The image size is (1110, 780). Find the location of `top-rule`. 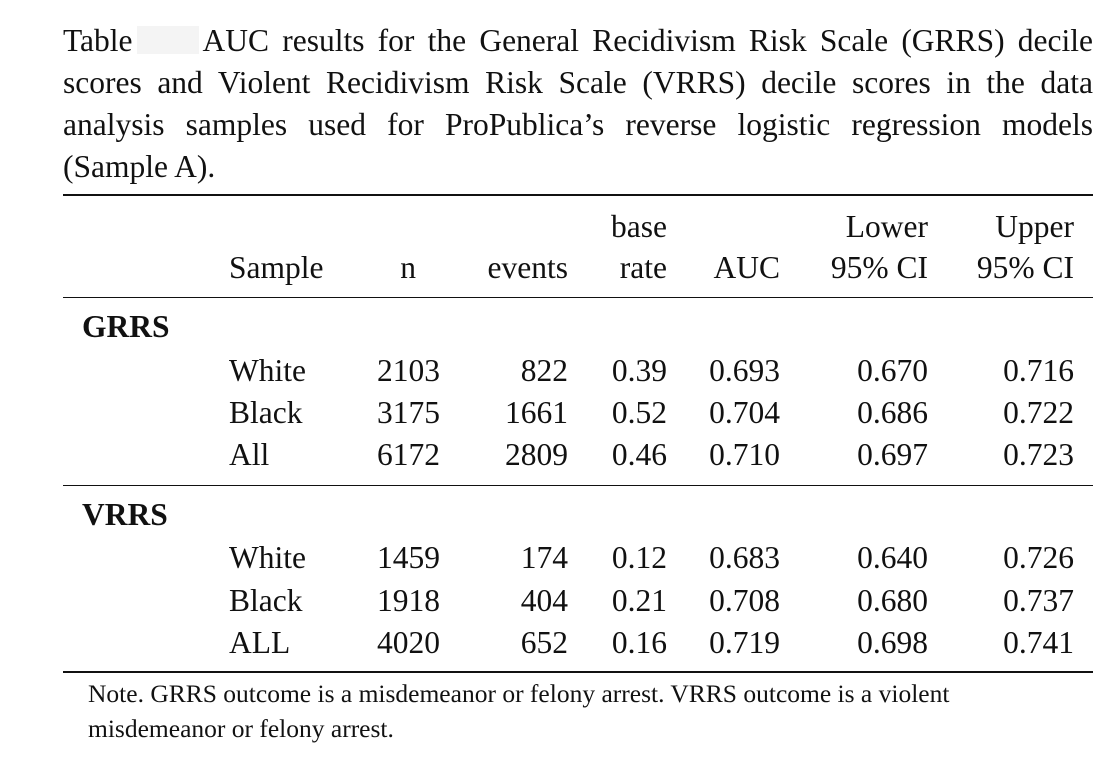

top-rule is located at coordinates (578, 195).